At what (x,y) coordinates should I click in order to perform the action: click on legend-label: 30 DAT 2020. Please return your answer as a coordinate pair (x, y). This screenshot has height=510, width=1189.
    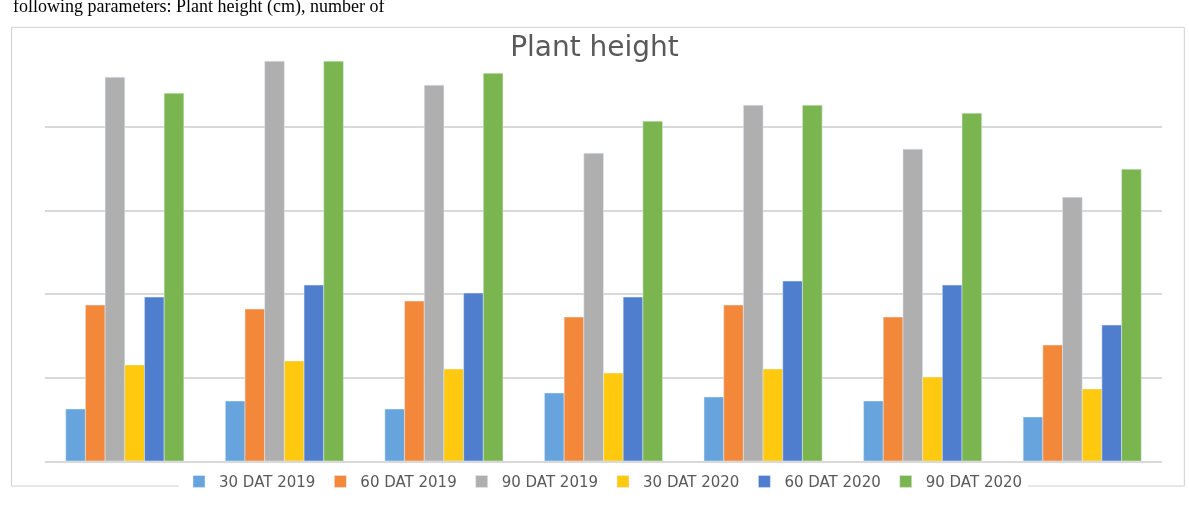
    Looking at the image, I should click on (691, 482).